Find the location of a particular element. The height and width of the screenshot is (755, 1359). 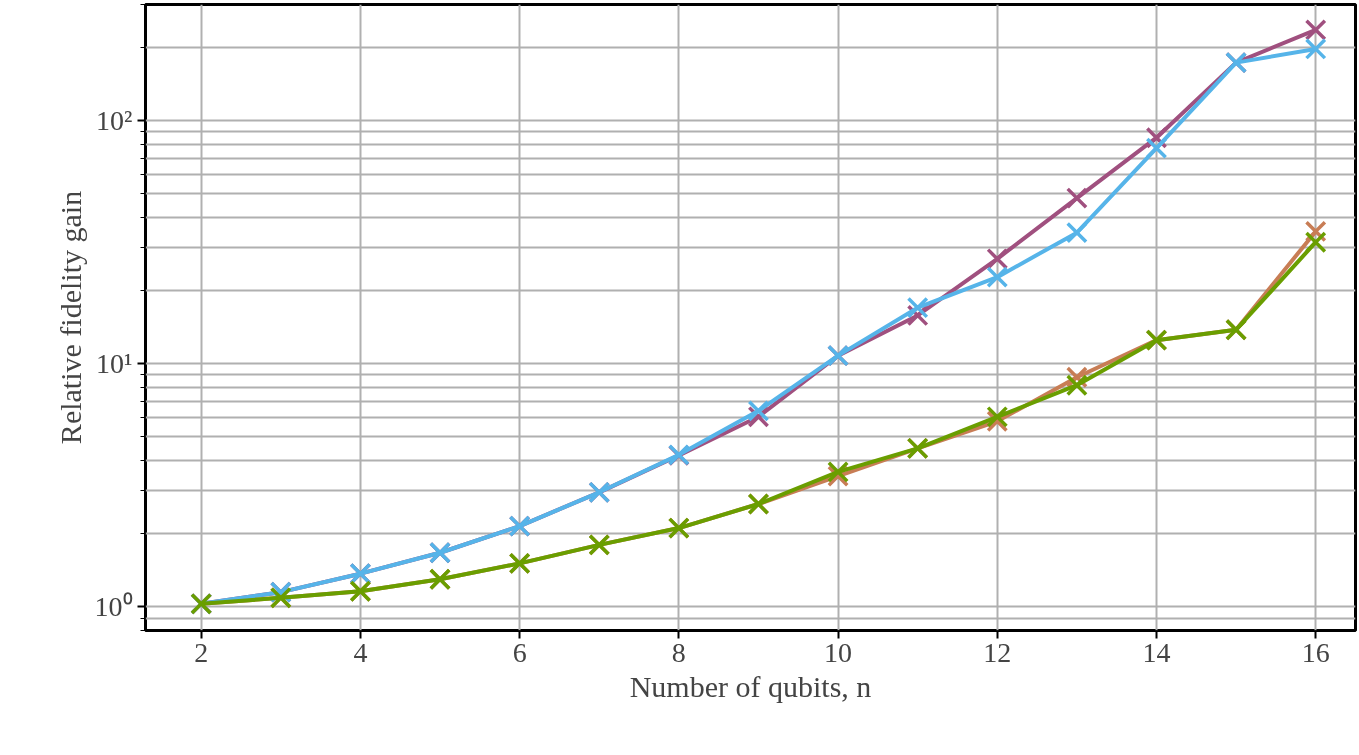

x-tick-label: 2 is located at coordinates (201, 652).